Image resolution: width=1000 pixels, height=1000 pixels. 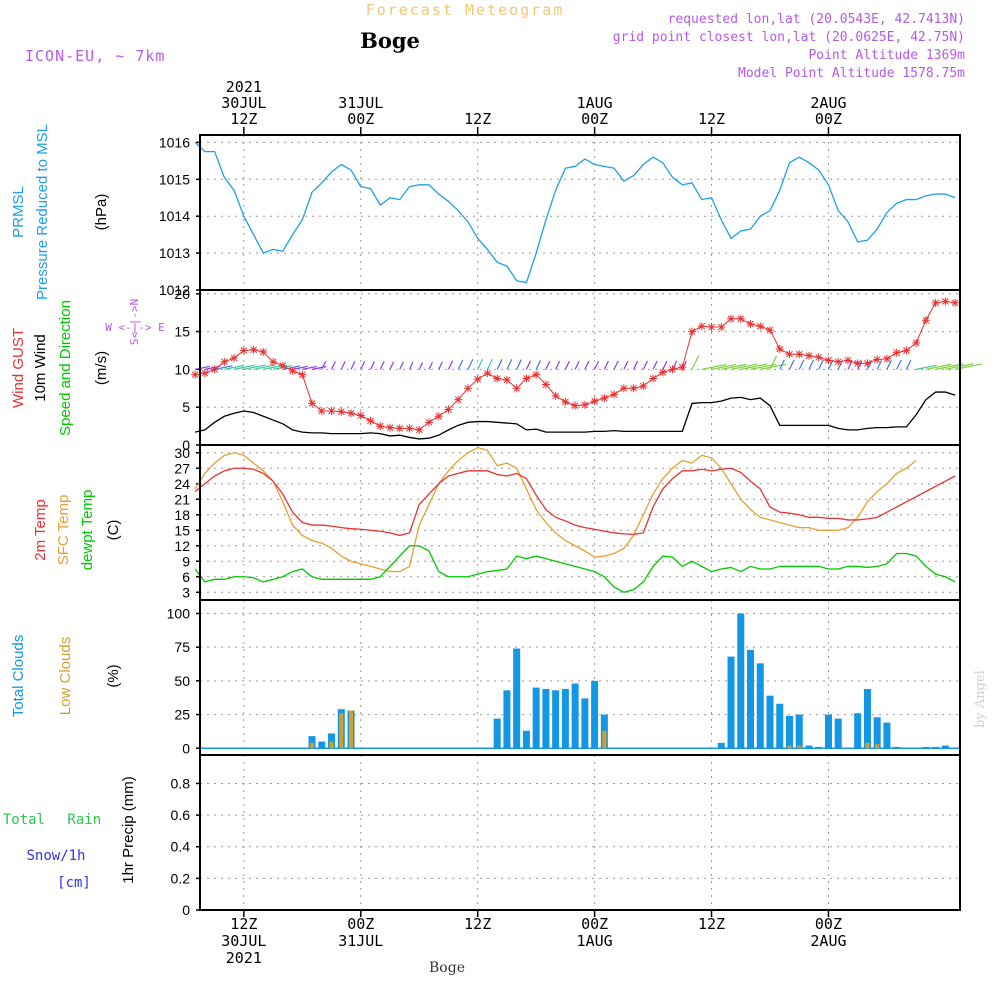 I want to click on y-tick-label: 5, so click(x=186, y=407).